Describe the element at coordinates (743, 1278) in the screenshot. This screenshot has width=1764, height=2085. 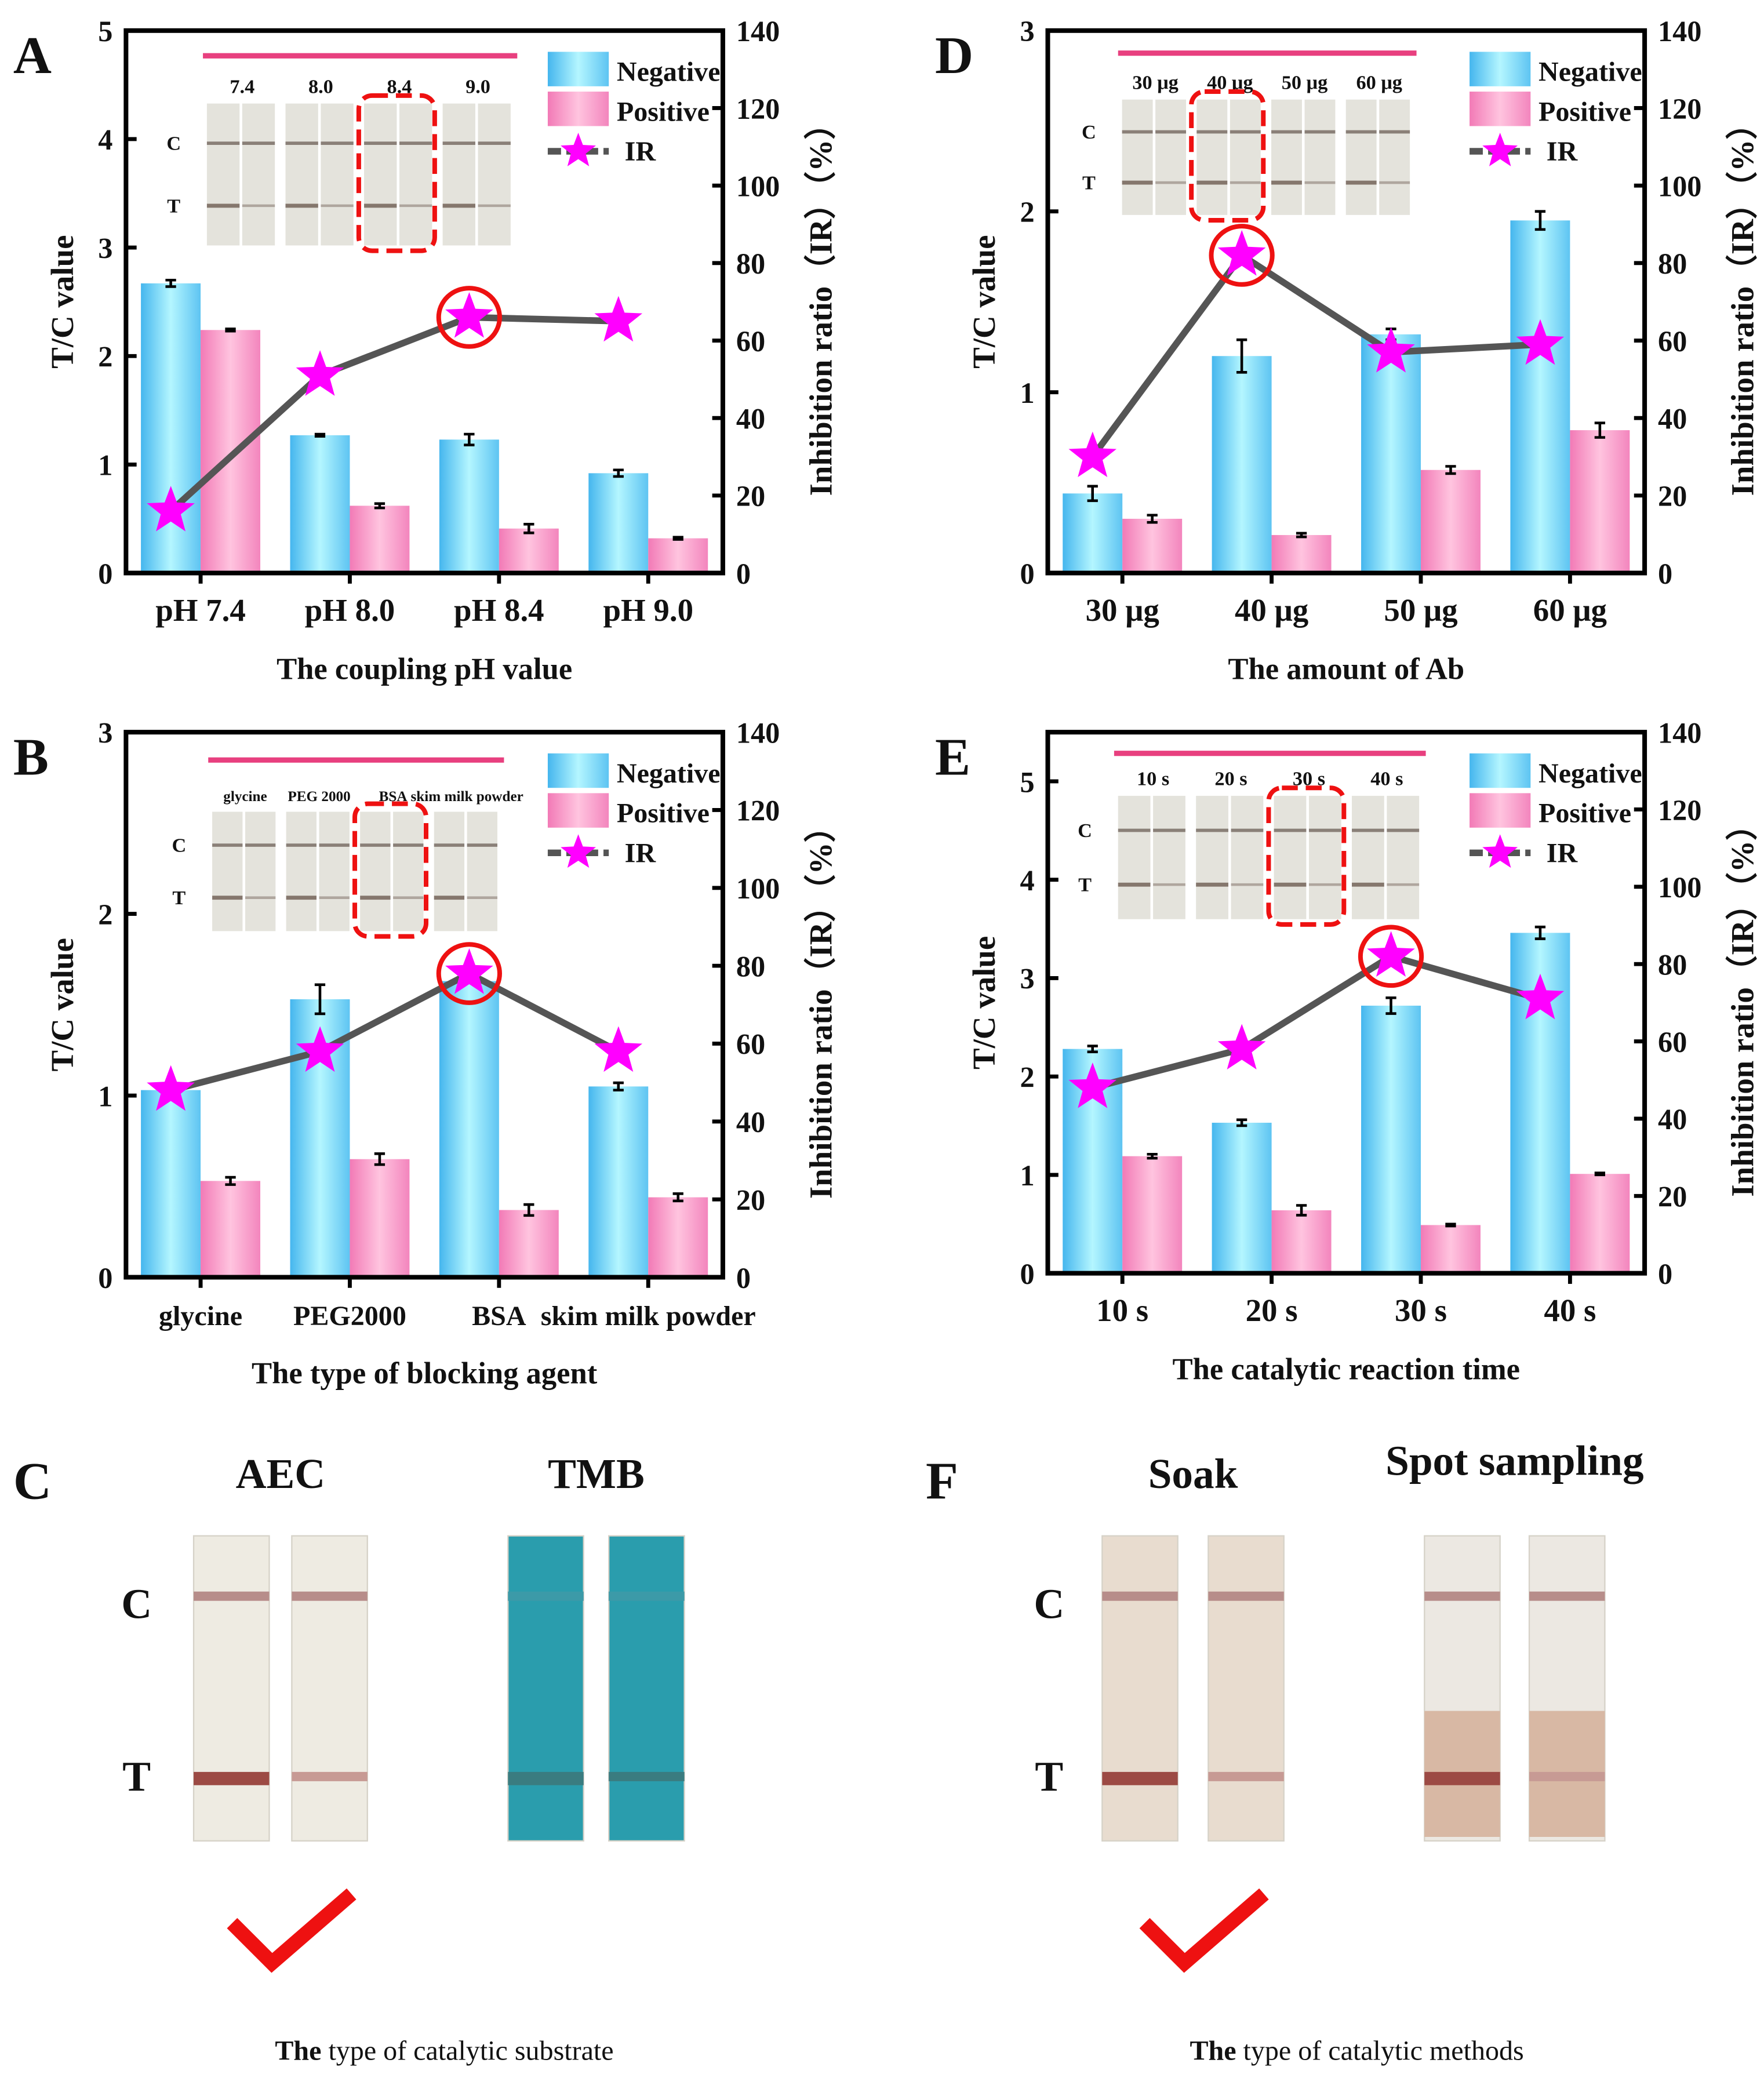
I see `y2-tick-label: 0` at that location.